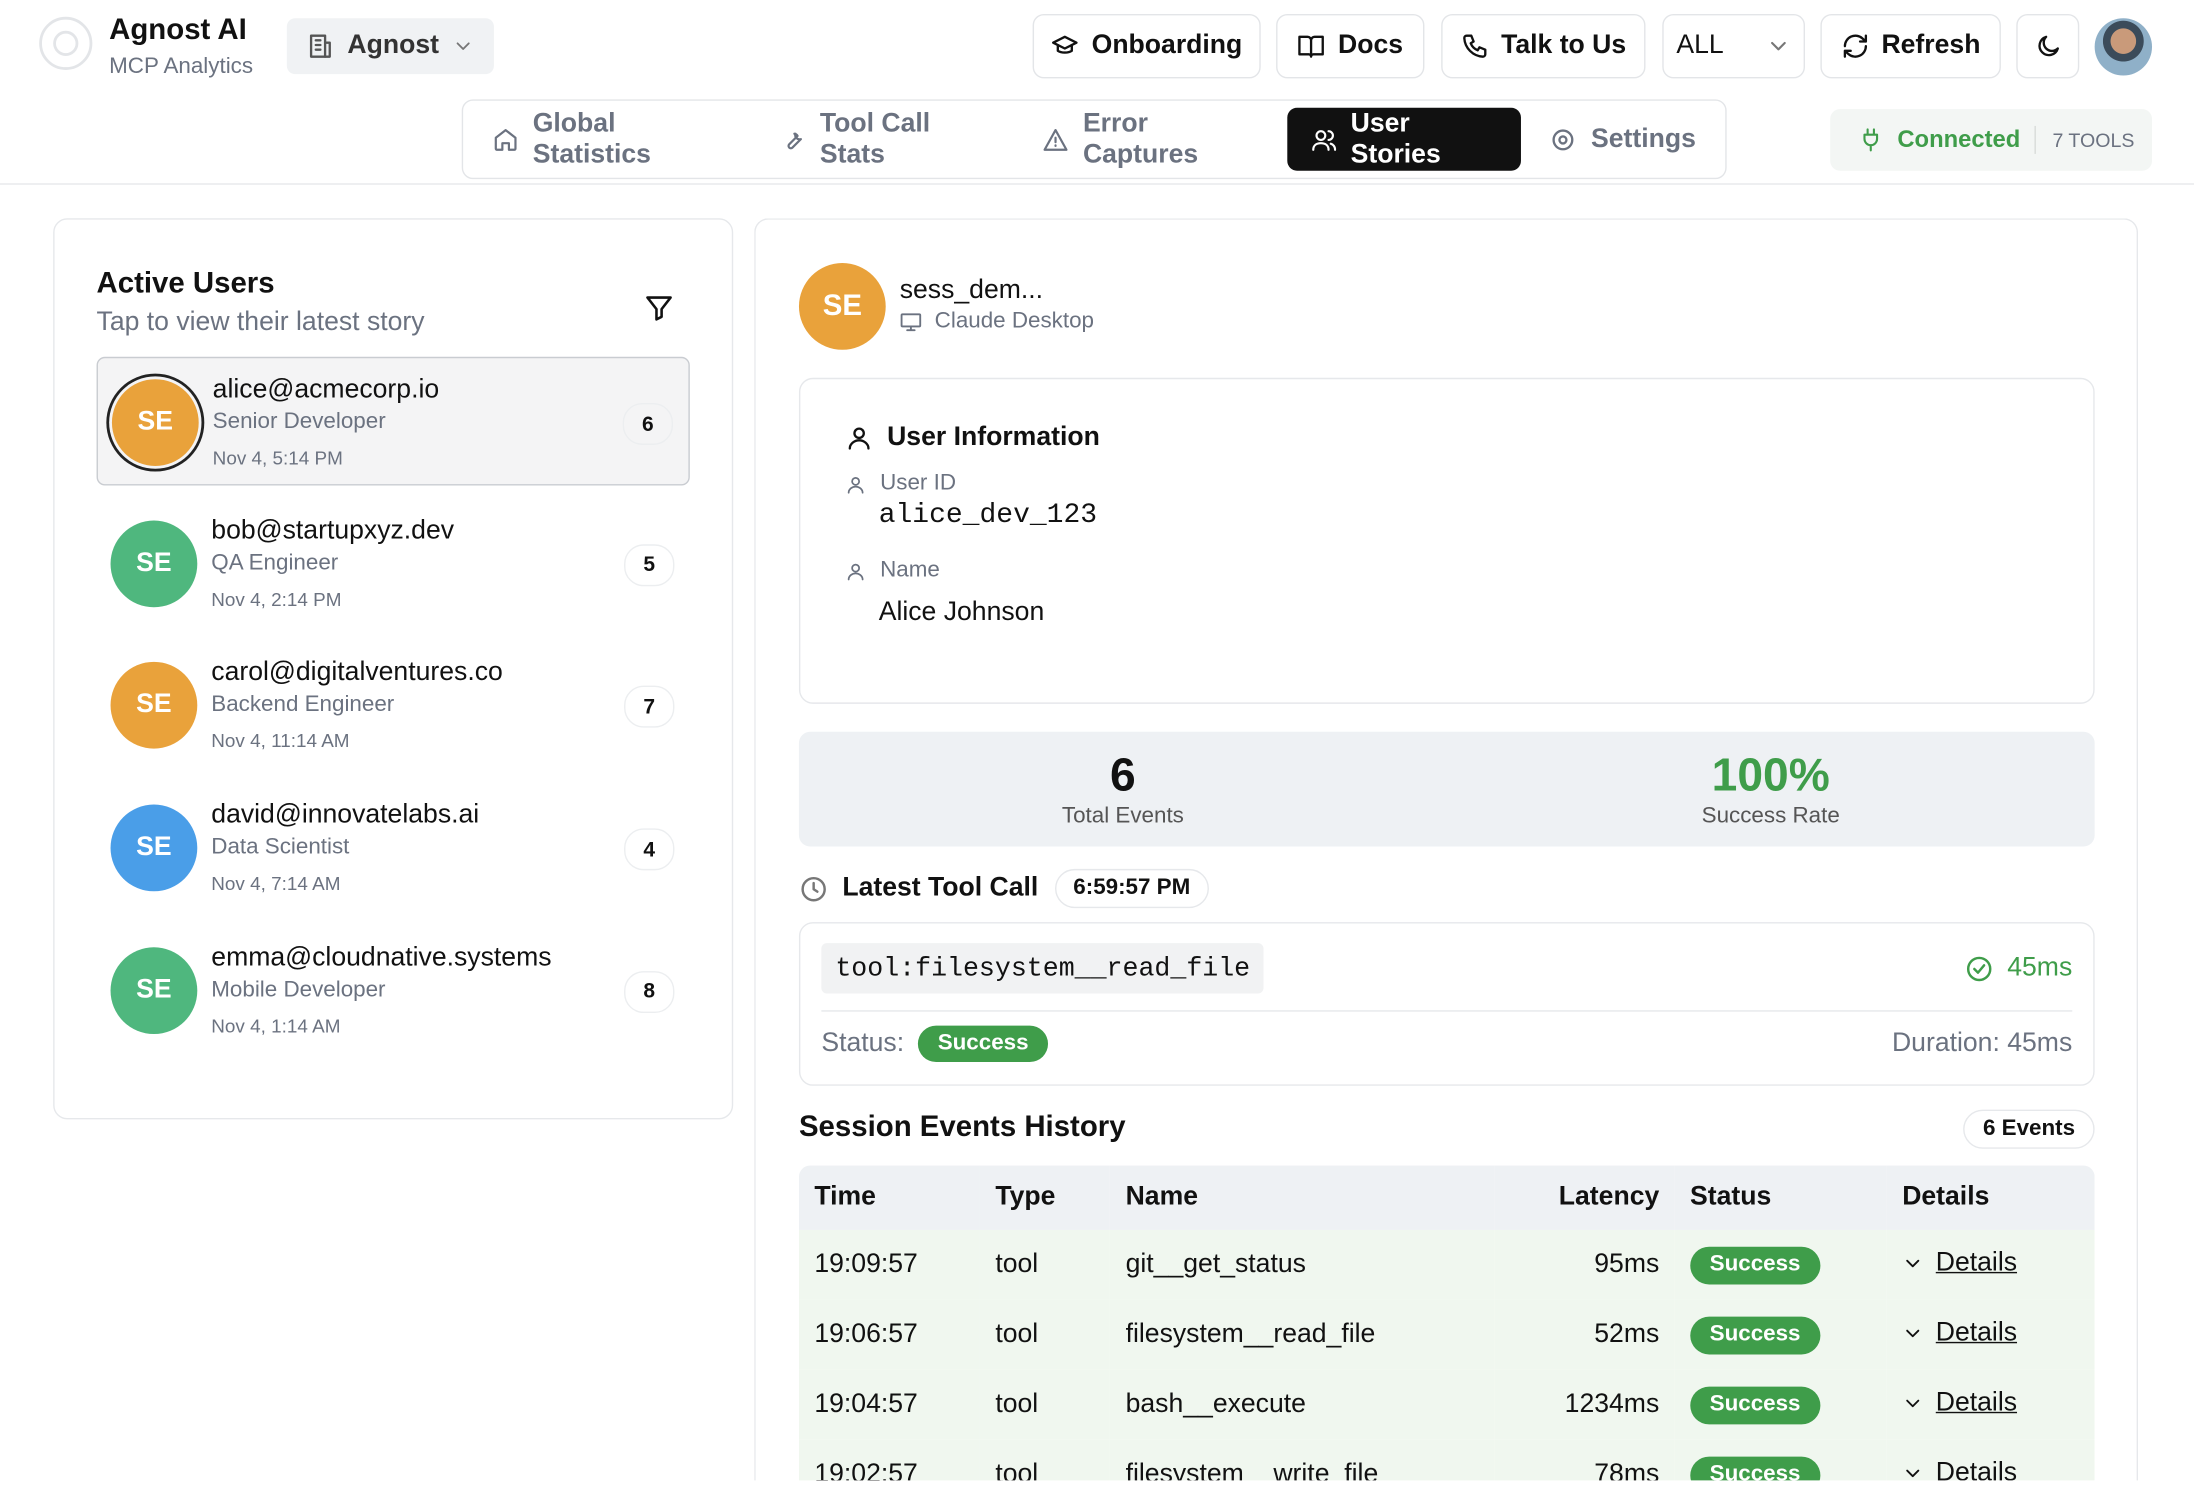 The image size is (2194, 1508). What do you see at coordinates (1404, 139) in the screenshot?
I see `tab: User Stories` at bounding box center [1404, 139].